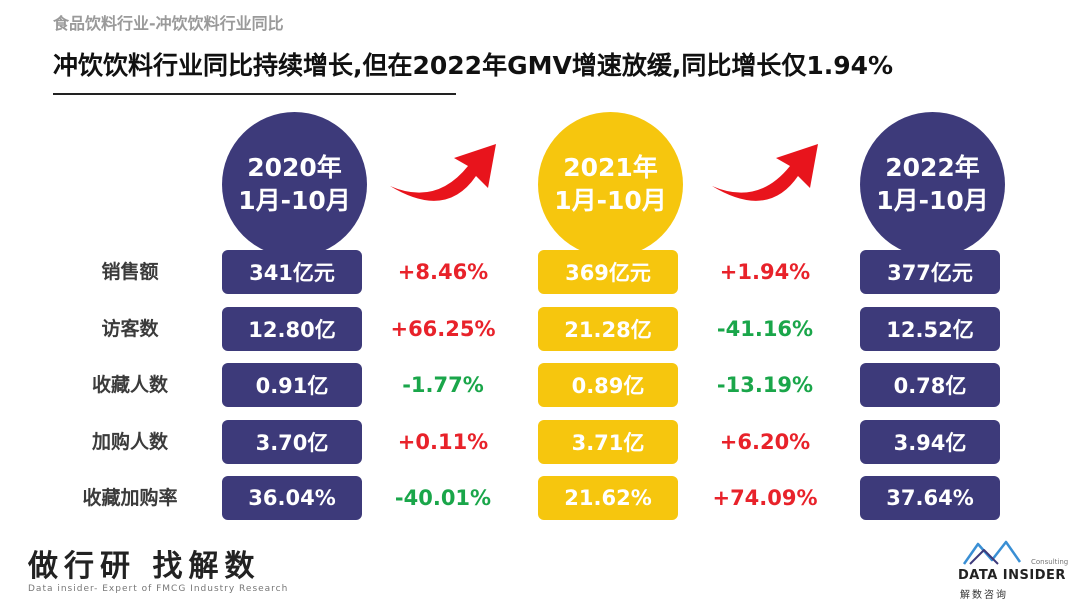  Describe the element at coordinates (294, 184) in the screenshot. I see `period-circle-2020: 2020年 1月-10月` at that location.